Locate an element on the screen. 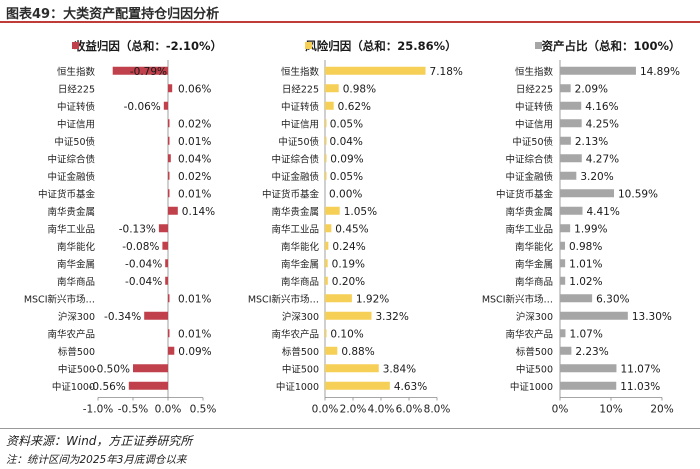 The image size is (700, 469). data-label: 0.04% is located at coordinates (194, 159).